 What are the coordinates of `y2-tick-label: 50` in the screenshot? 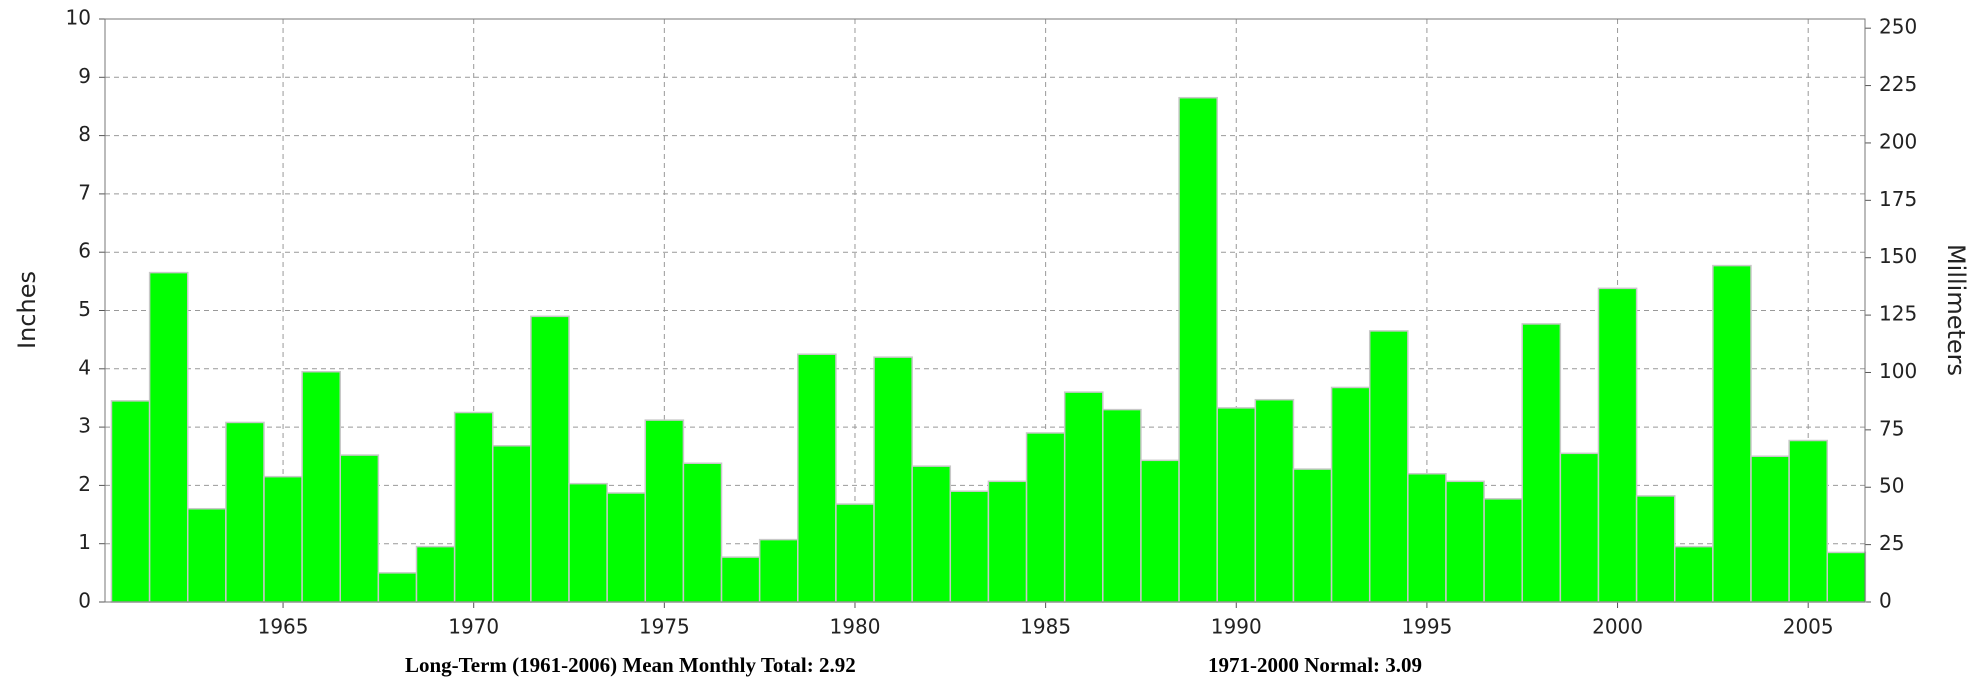 It's located at (1891, 486).